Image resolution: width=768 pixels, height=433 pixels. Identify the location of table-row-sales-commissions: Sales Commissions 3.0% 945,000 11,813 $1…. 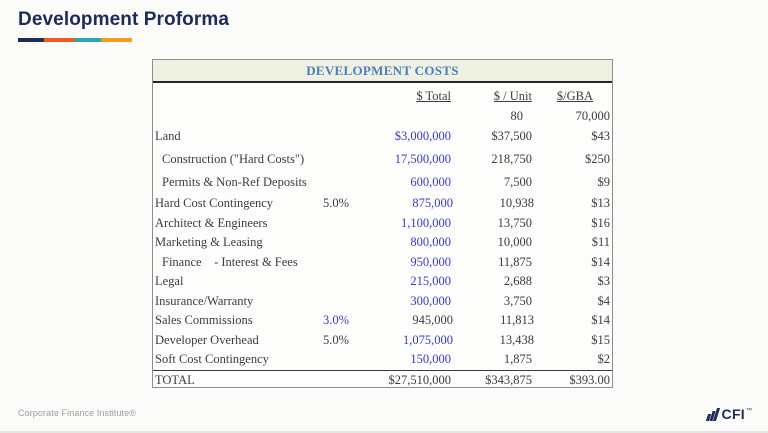
(382, 321).